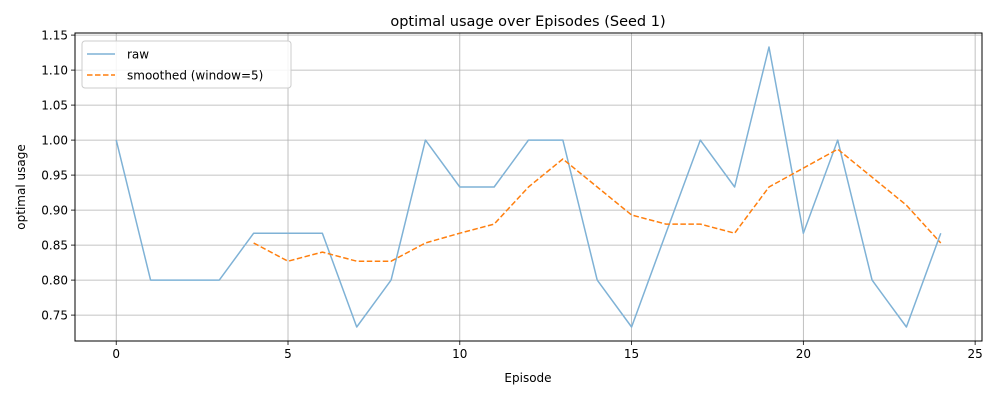 The height and width of the screenshot is (400, 1000). I want to click on chart-title: optimal usage over Episodes (Seed 1), so click(527, 22).